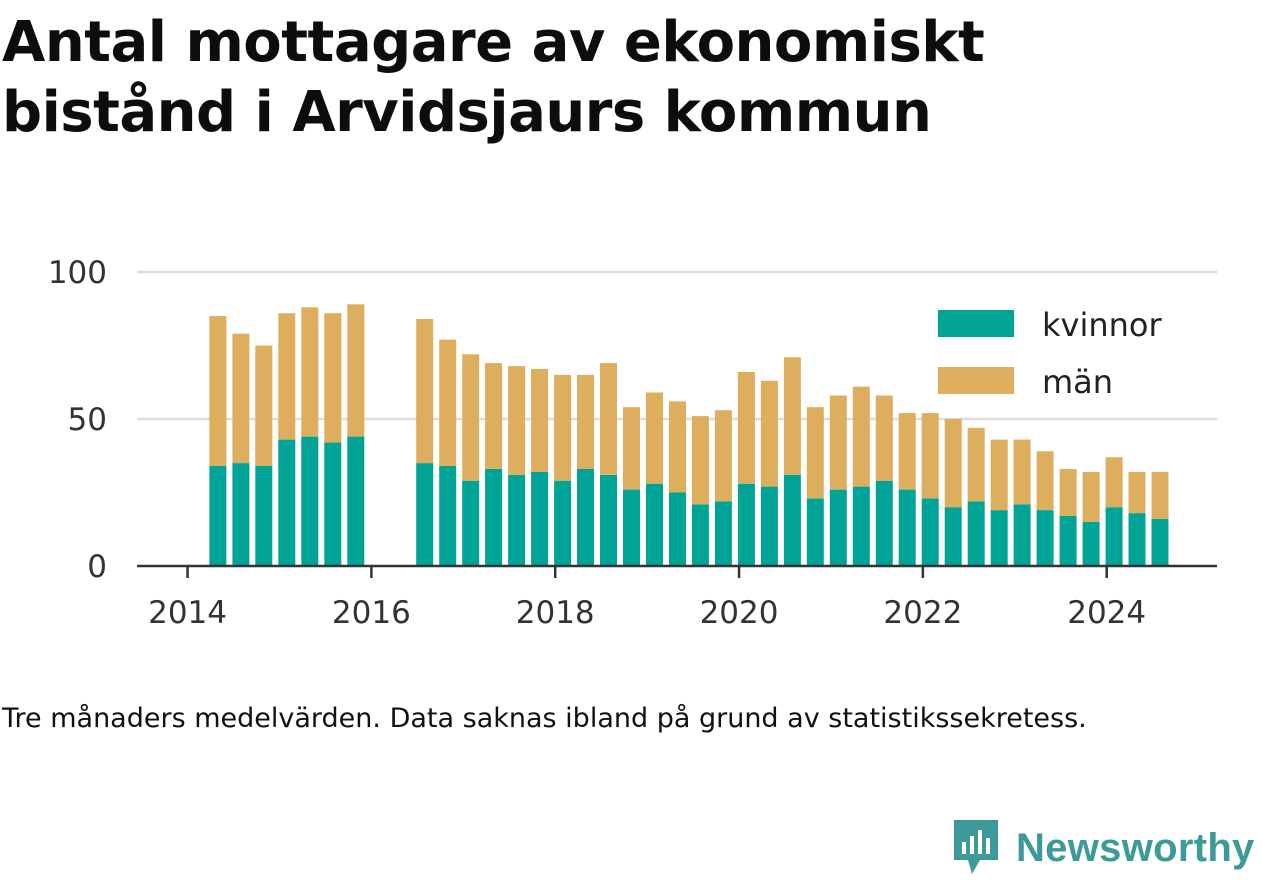 This screenshot has height=880, width=1262. Describe the element at coordinates (1077, 382) in the screenshot. I see `legend-label-man: män` at that location.